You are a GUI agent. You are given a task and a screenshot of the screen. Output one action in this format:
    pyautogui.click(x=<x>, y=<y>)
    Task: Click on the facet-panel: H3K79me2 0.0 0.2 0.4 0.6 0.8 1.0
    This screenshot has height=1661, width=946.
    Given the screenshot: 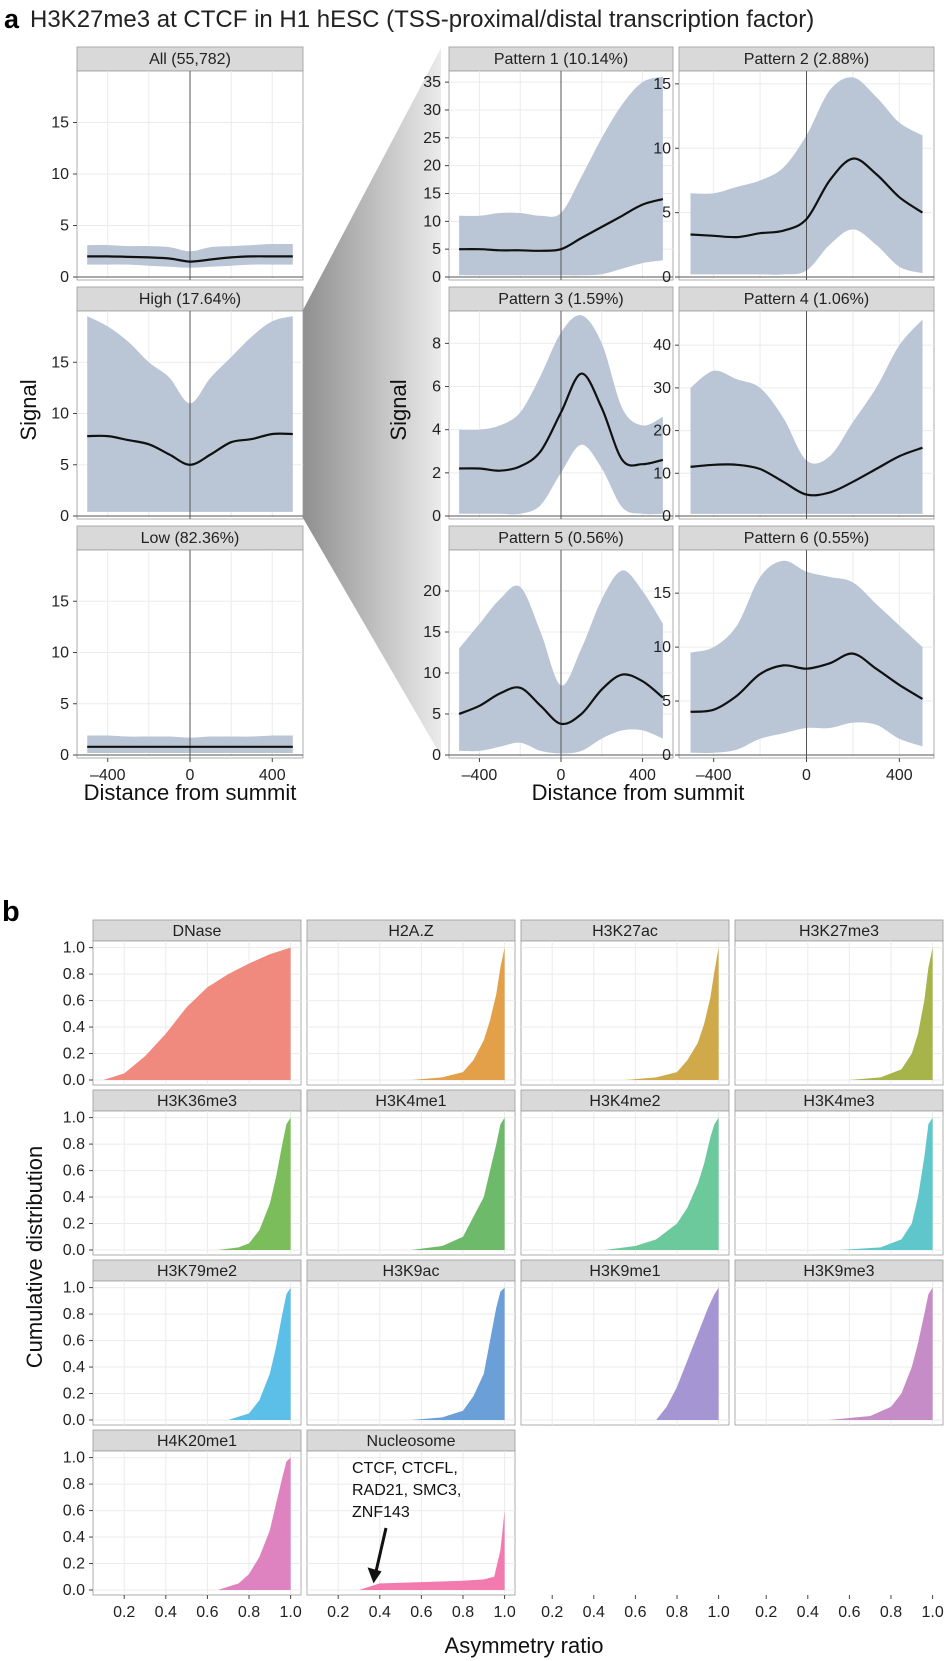 What is the action you would take?
    pyautogui.click(x=182, y=1344)
    